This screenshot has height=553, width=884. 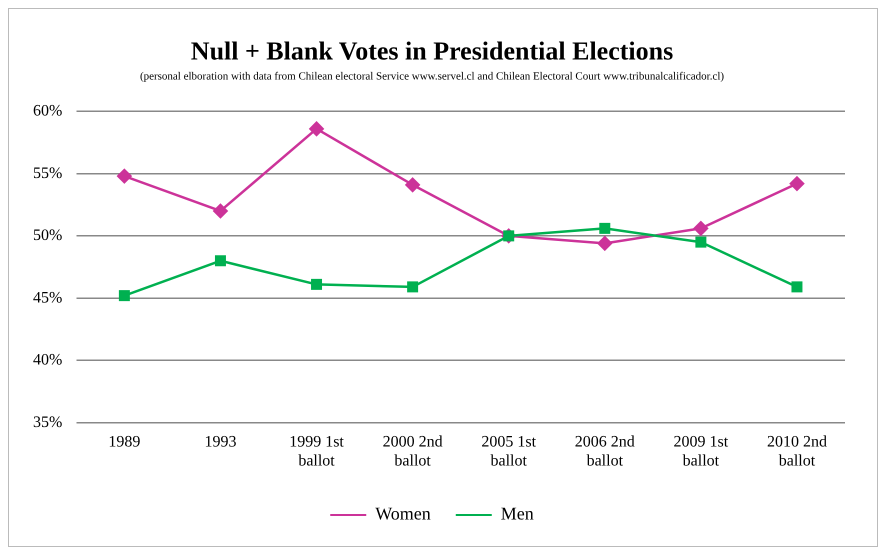 What do you see at coordinates (316, 451) in the screenshot?
I see `x-tick-label: 1999 1st ballot` at bounding box center [316, 451].